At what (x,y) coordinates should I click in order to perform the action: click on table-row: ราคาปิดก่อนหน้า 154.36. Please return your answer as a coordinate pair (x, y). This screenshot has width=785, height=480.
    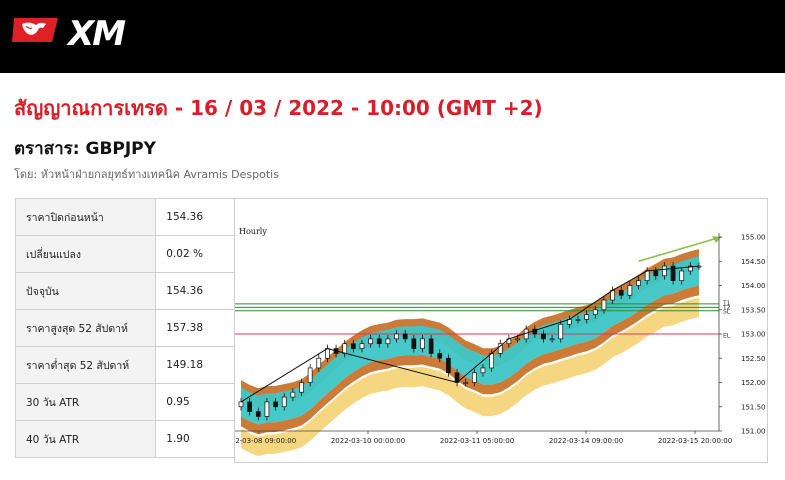
    Looking at the image, I should click on (124, 217).